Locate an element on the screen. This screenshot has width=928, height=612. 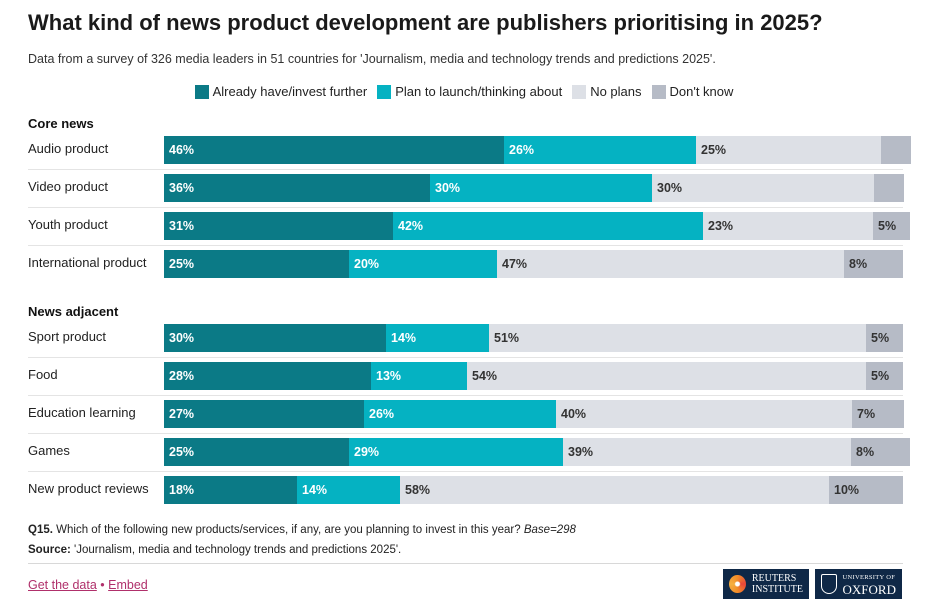
legend-item-already: Already have/invest further is located at coordinates (281, 91).